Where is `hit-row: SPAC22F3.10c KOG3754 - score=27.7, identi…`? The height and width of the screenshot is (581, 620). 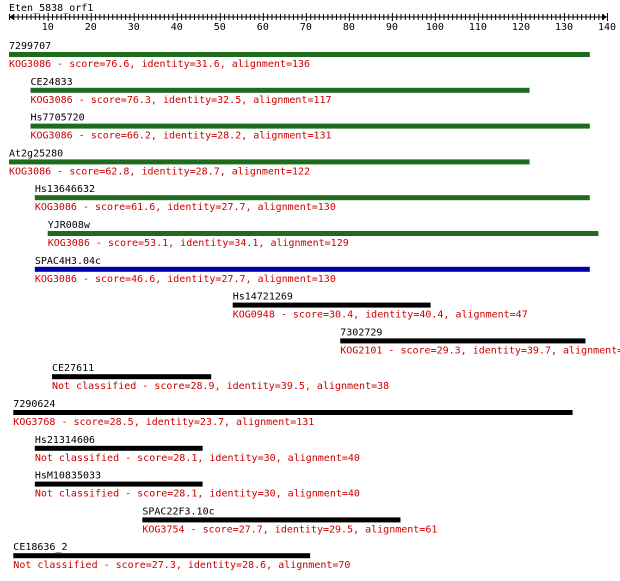 hit-row: SPAC22F3.10c KOG3754 - score=27.7, identi… is located at coordinates (289, 520).